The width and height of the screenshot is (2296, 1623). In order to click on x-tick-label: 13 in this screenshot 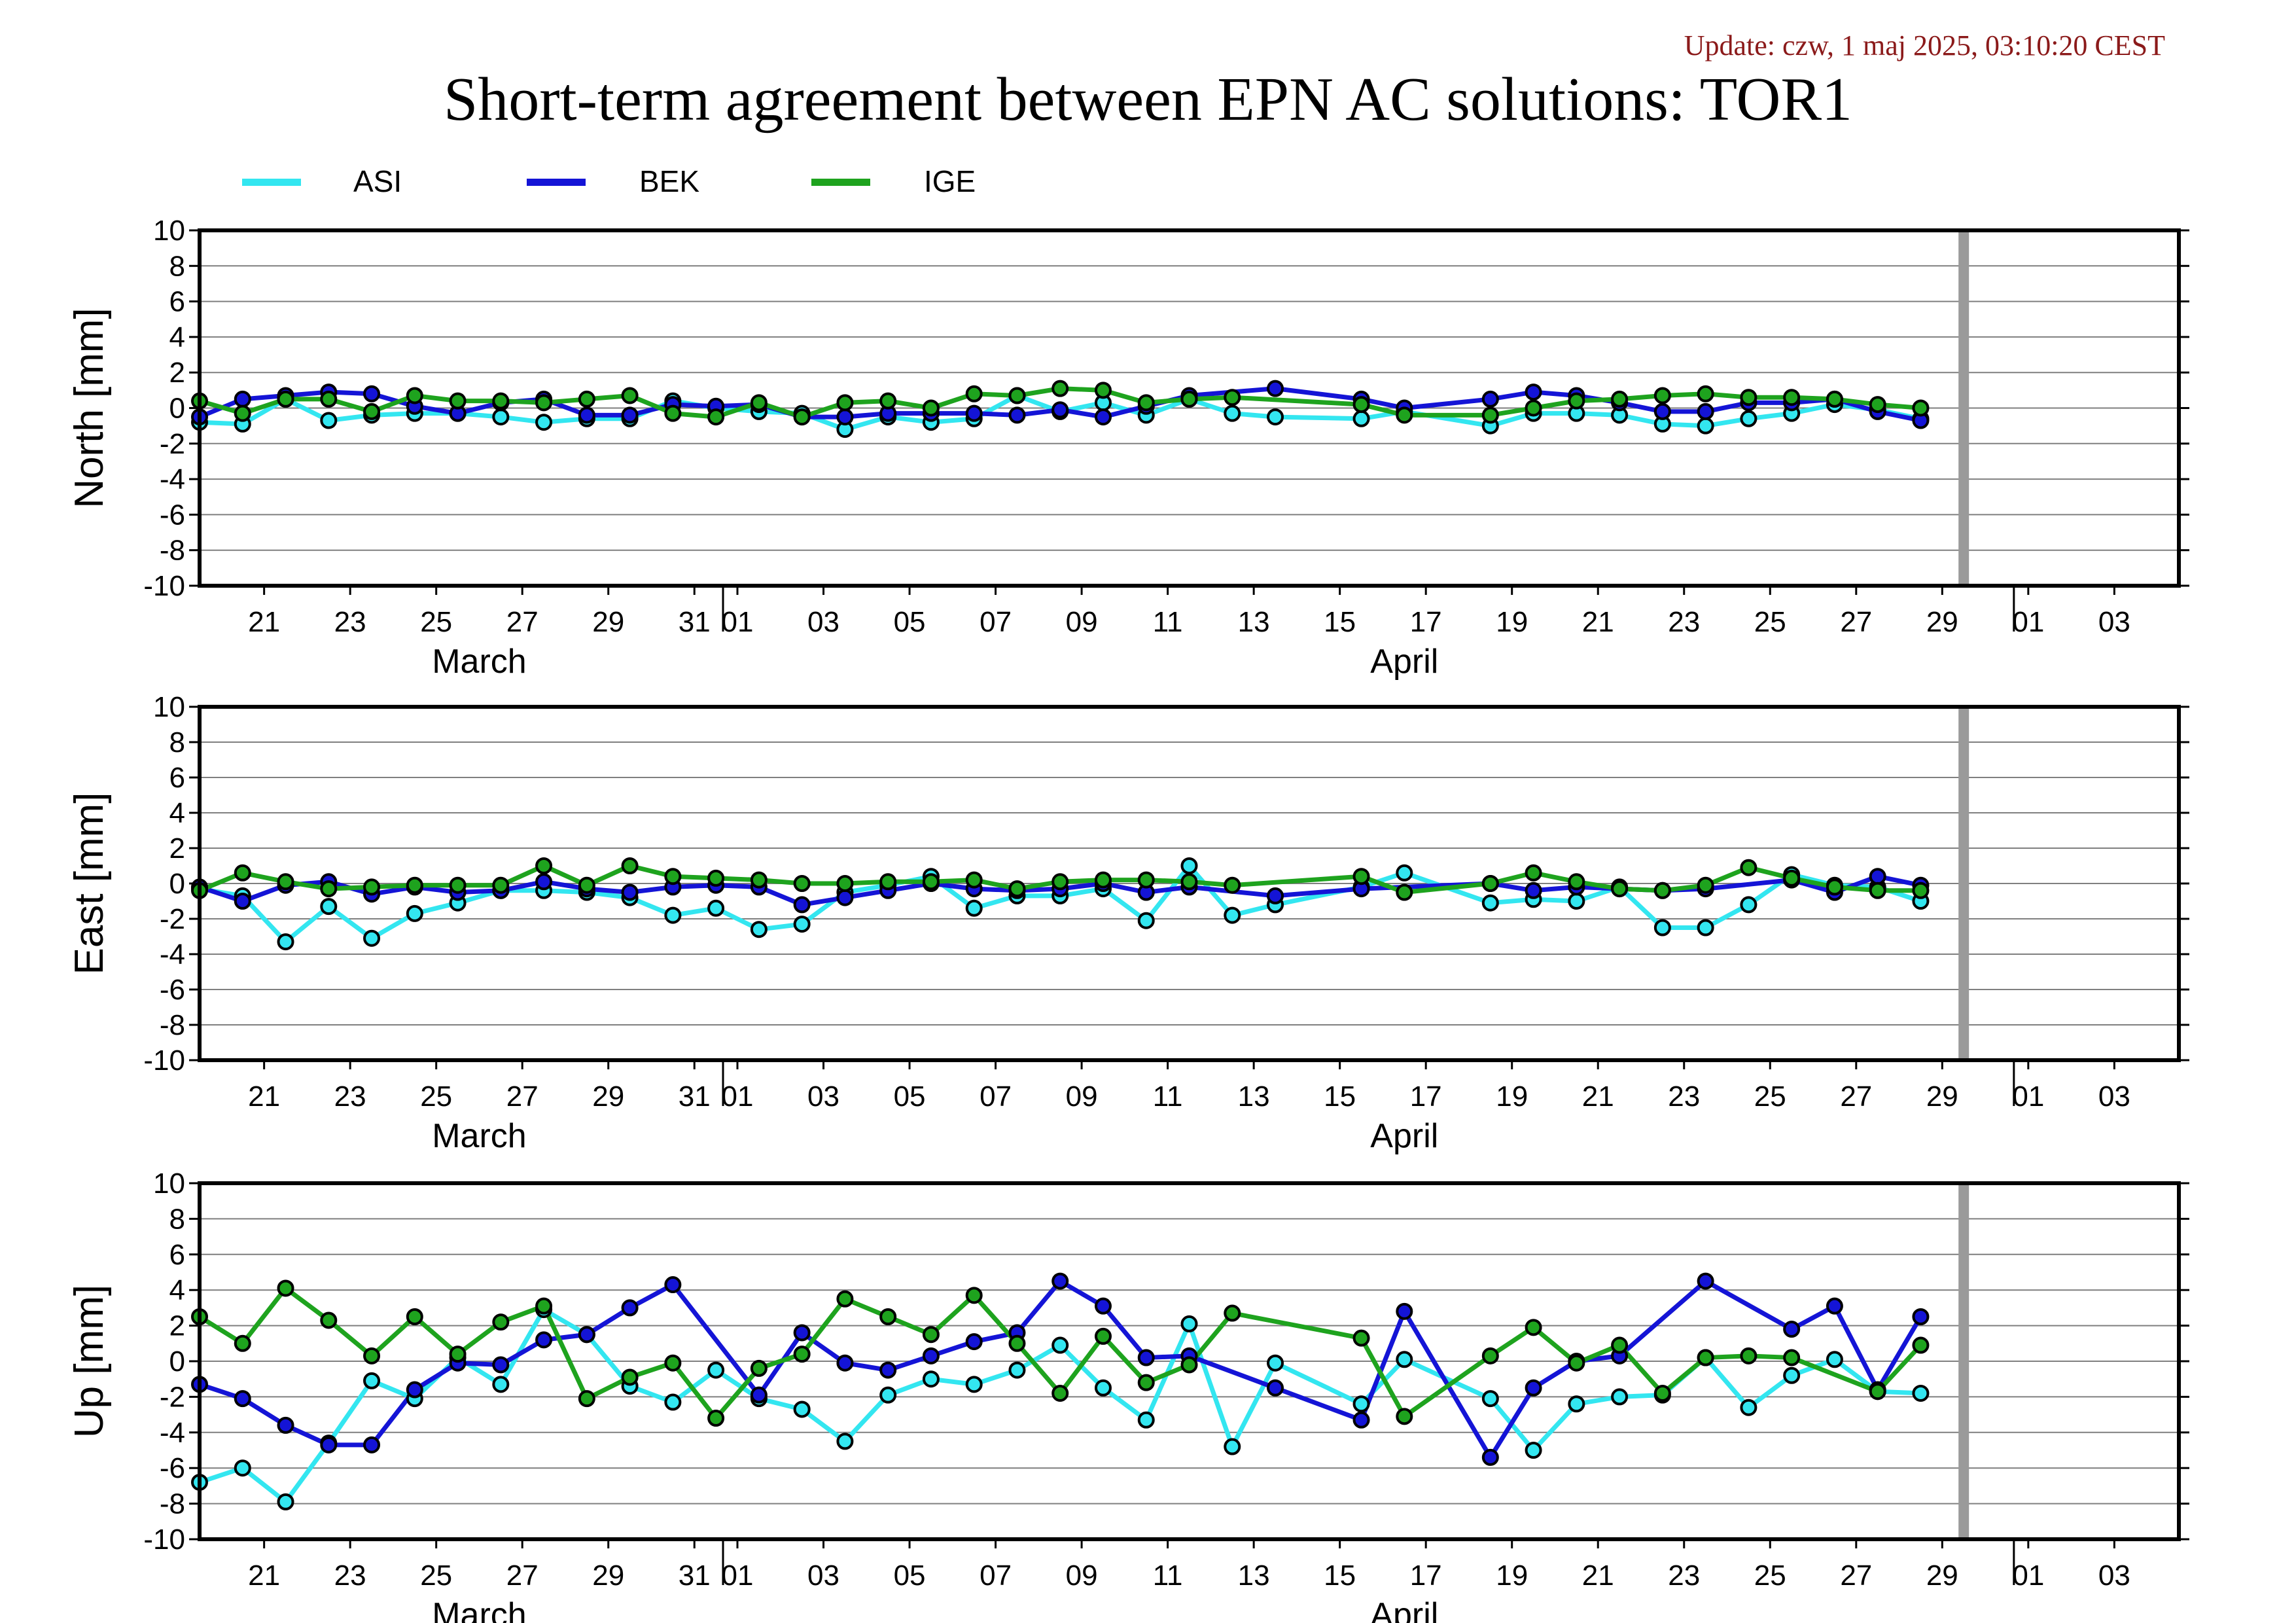, I will do `click(1254, 1576)`.